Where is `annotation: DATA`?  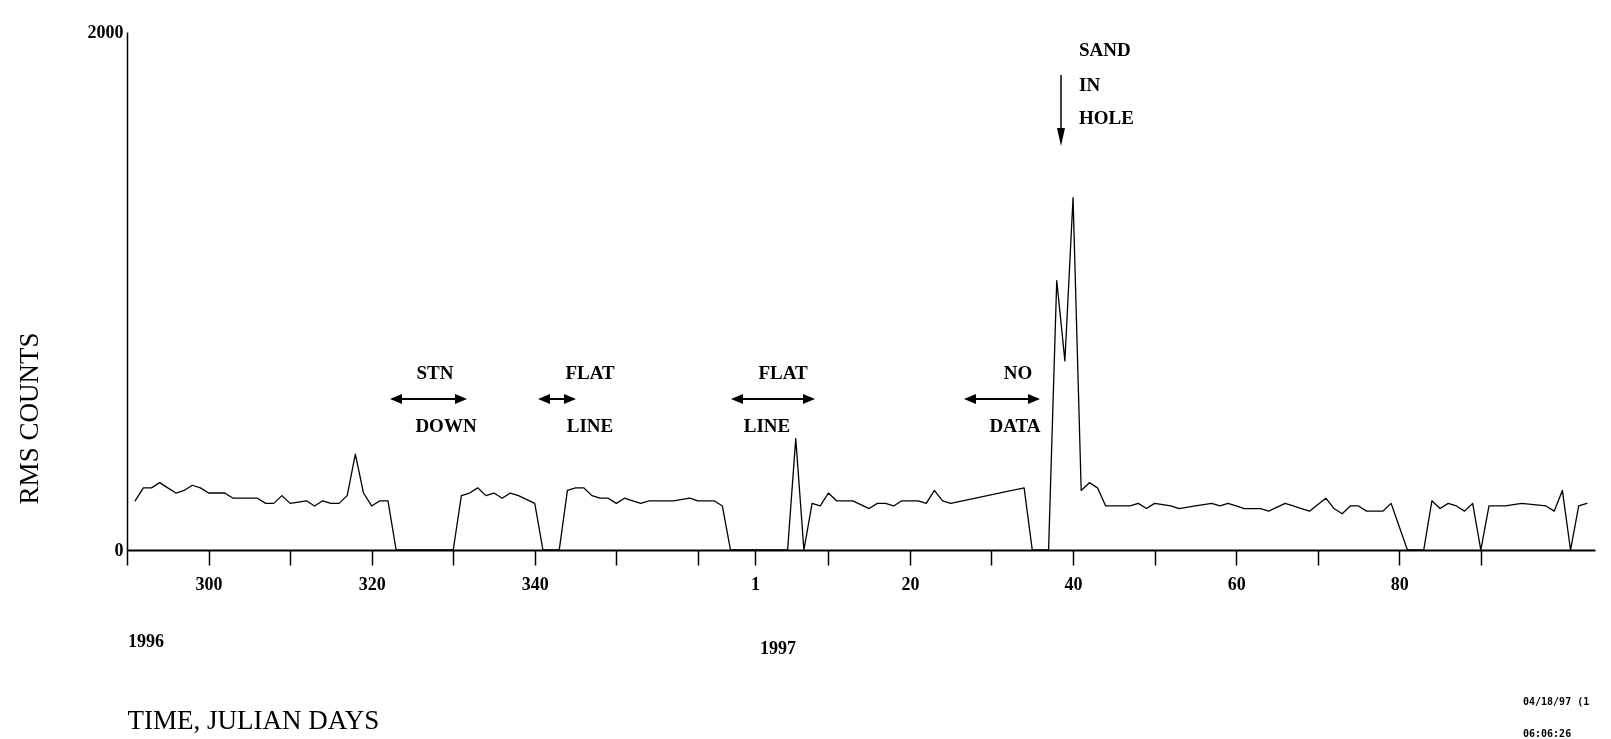 annotation: DATA is located at coordinates (1015, 425).